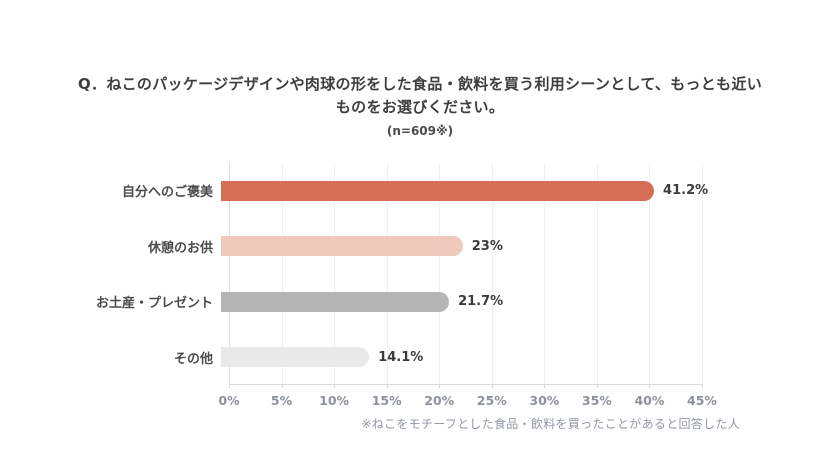  What do you see at coordinates (420, 107) in the screenshot?
I see `chart-title-line2: ものをお選びください。` at bounding box center [420, 107].